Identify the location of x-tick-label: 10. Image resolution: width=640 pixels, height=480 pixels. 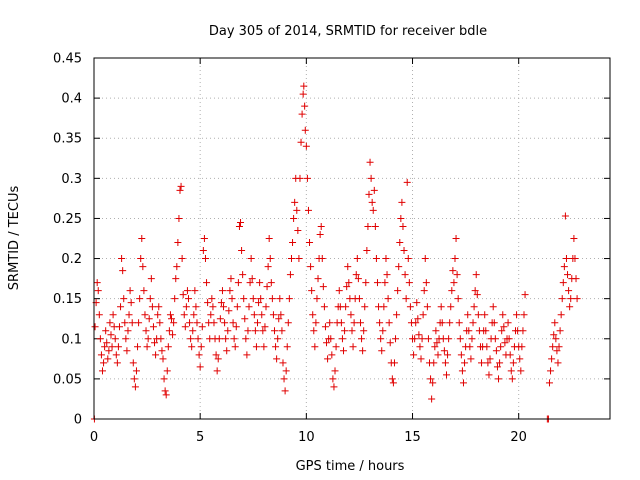
(306, 437).